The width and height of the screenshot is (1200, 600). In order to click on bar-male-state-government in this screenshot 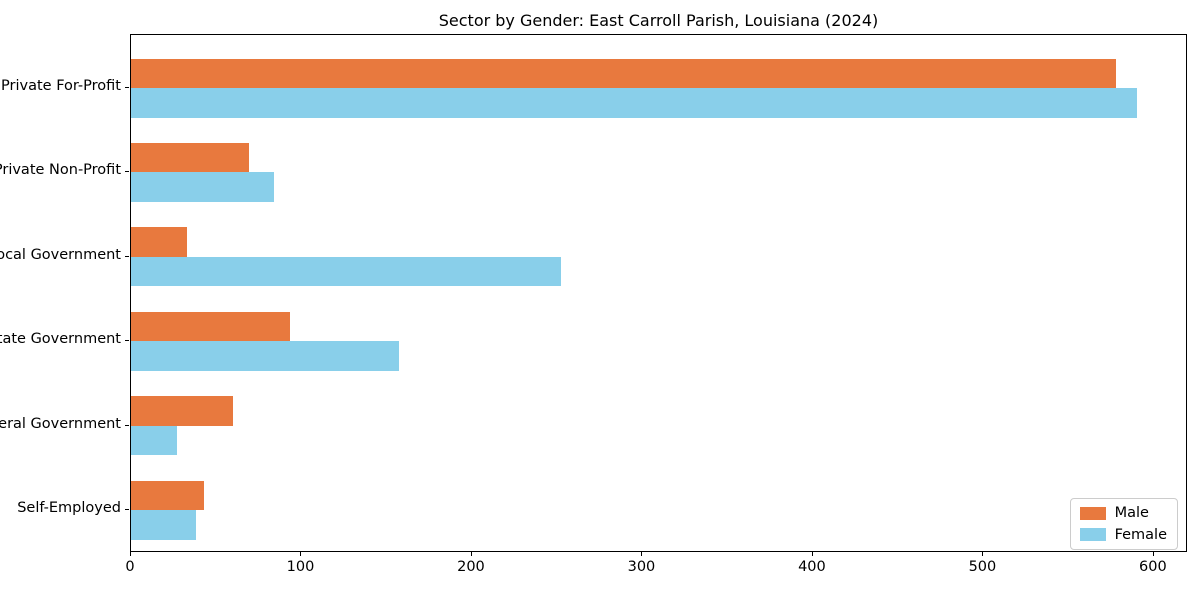, I will do `click(210, 326)`.